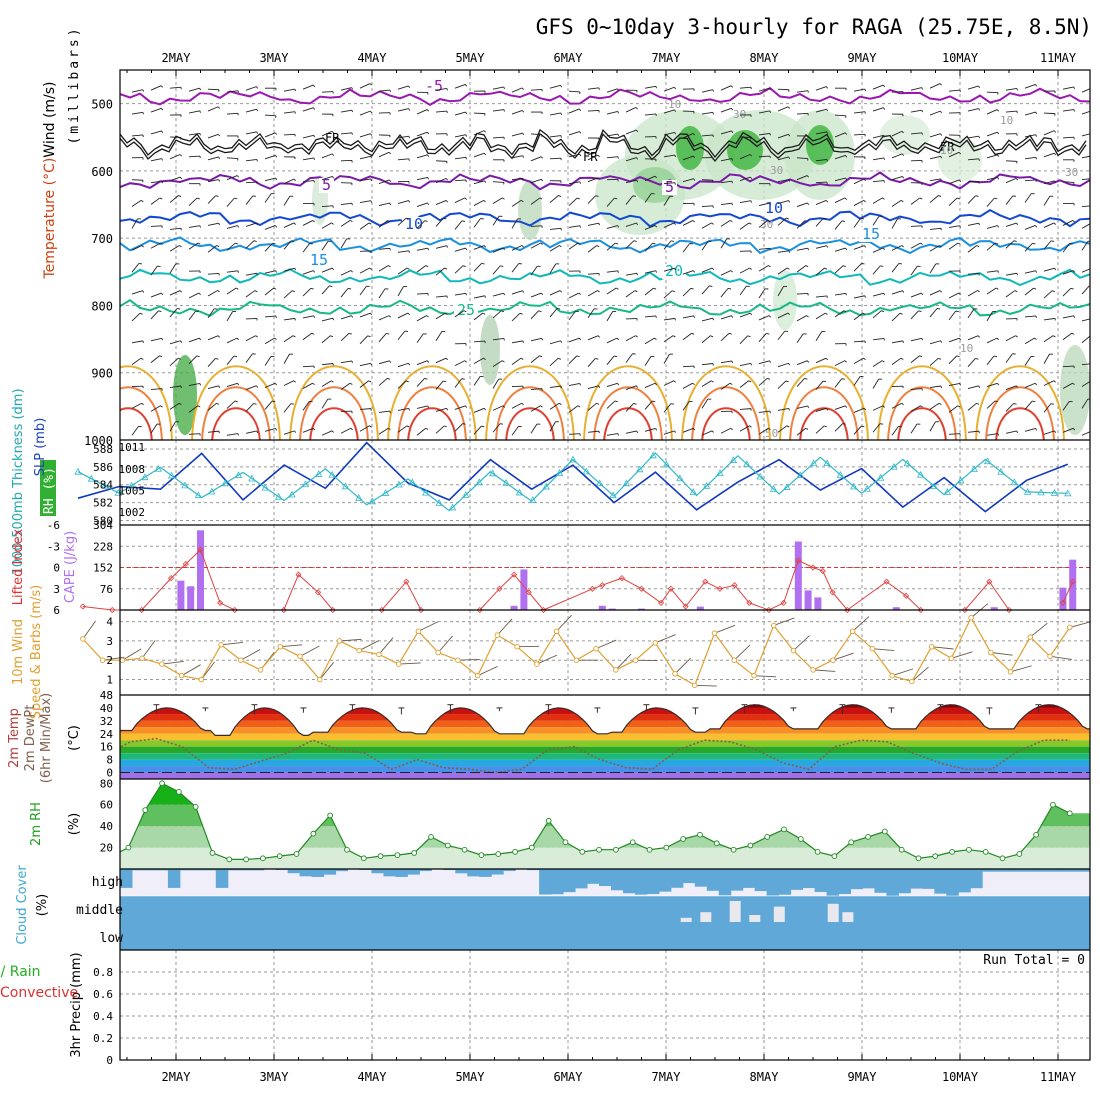 This screenshot has height=1104, width=1100. What do you see at coordinates (103, 972) in the screenshot?
I see `precip-tick-label: 0.8` at bounding box center [103, 972].